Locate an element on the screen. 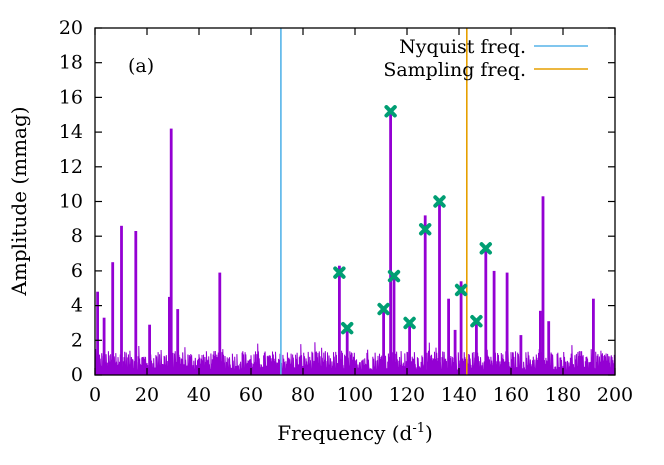 This screenshot has height=465, width=664. y-tick-label: 2 is located at coordinates (77, 340).